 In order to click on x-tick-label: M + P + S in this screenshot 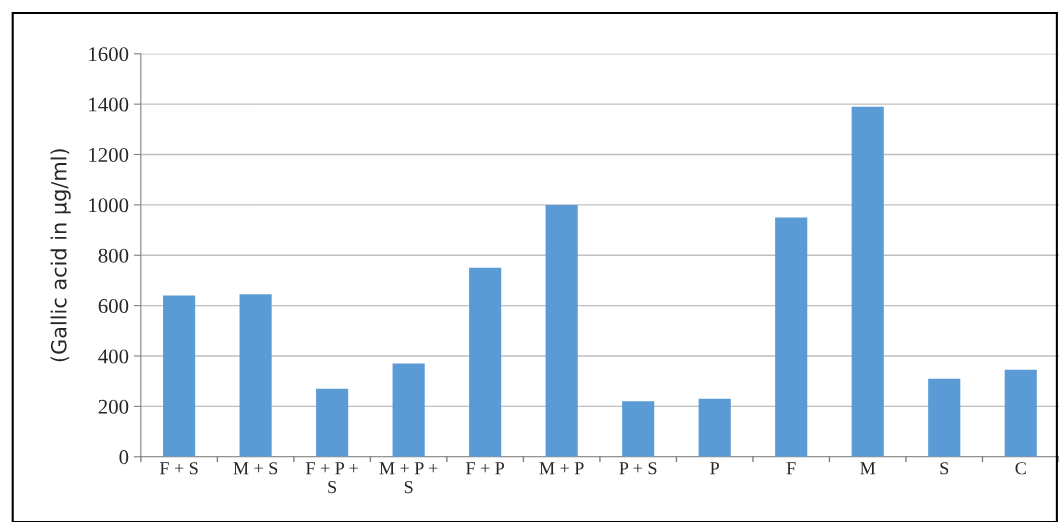, I will do `click(408, 478)`.